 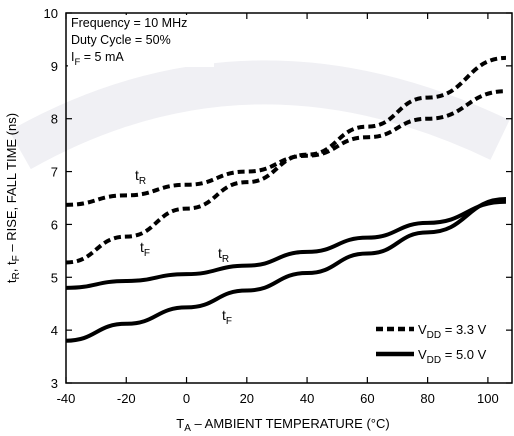 What do you see at coordinates (54, 224) in the screenshot?
I see `y-tick-label: 6` at bounding box center [54, 224].